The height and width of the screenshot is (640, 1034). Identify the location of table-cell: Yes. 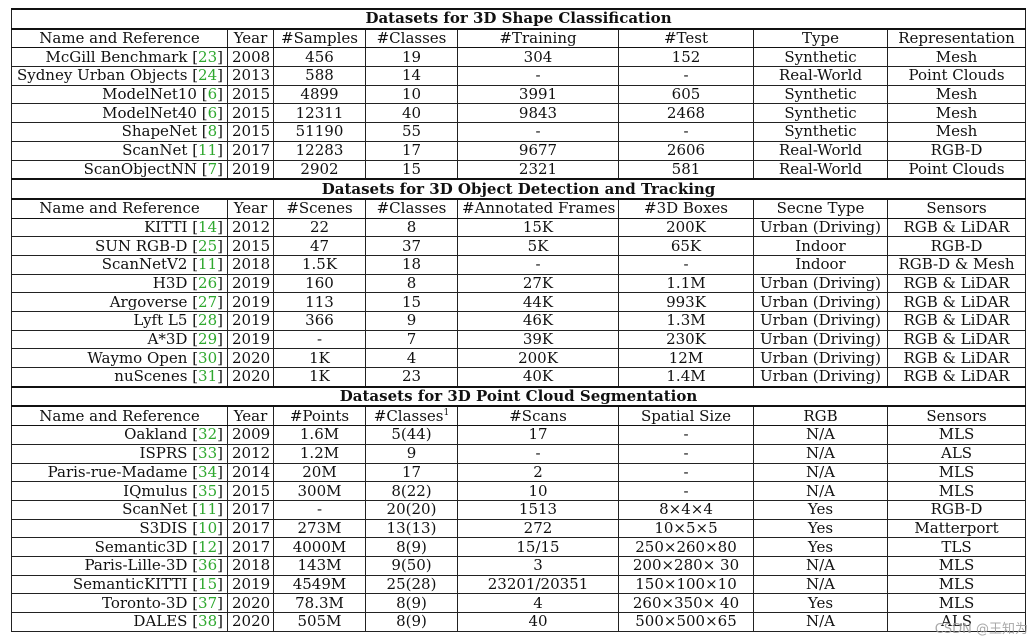
(820, 528).